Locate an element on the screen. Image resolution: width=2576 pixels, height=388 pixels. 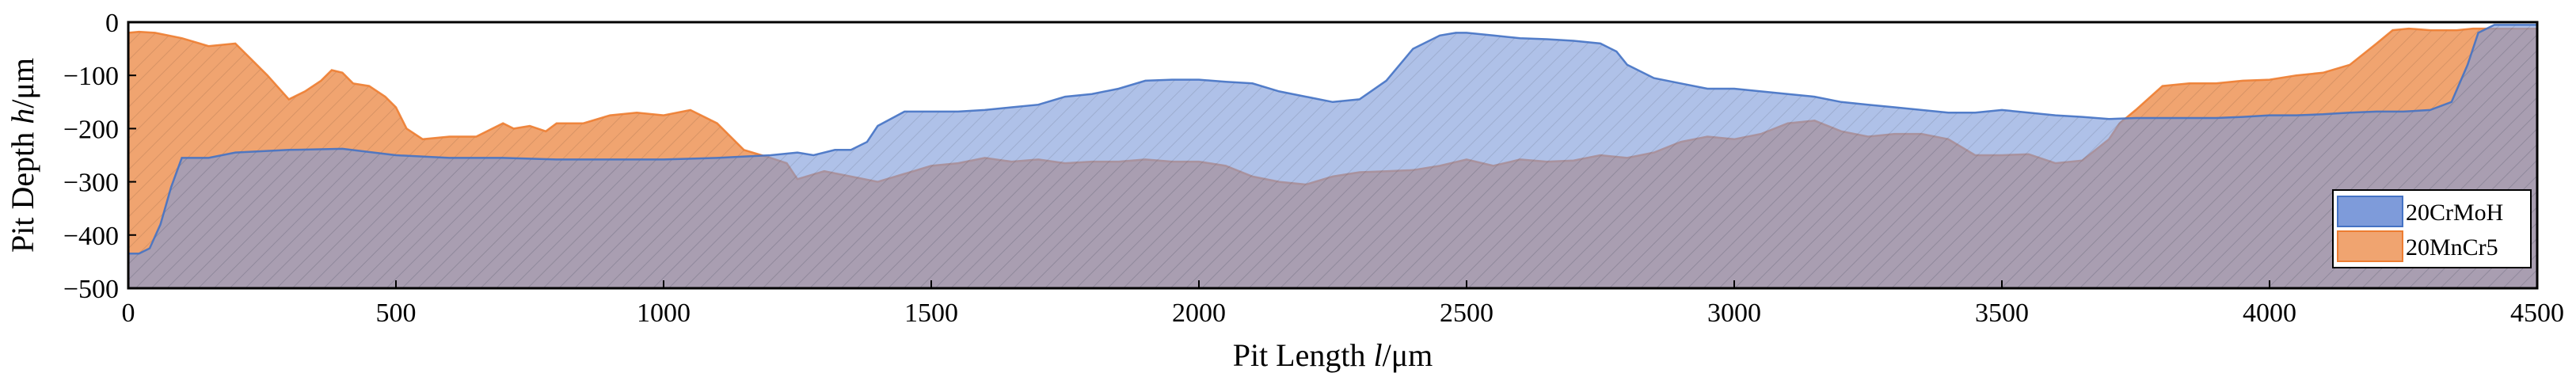
legend-swatch-20MnCr5 is located at coordinates (2370, 246).